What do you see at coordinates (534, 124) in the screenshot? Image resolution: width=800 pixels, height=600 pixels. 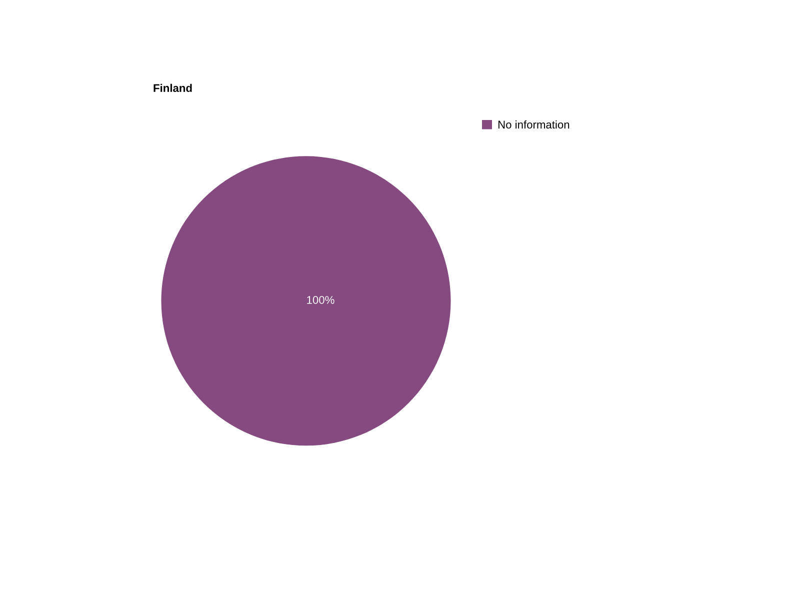 I see `legend-label: No information` at bounding box center [534, 124].